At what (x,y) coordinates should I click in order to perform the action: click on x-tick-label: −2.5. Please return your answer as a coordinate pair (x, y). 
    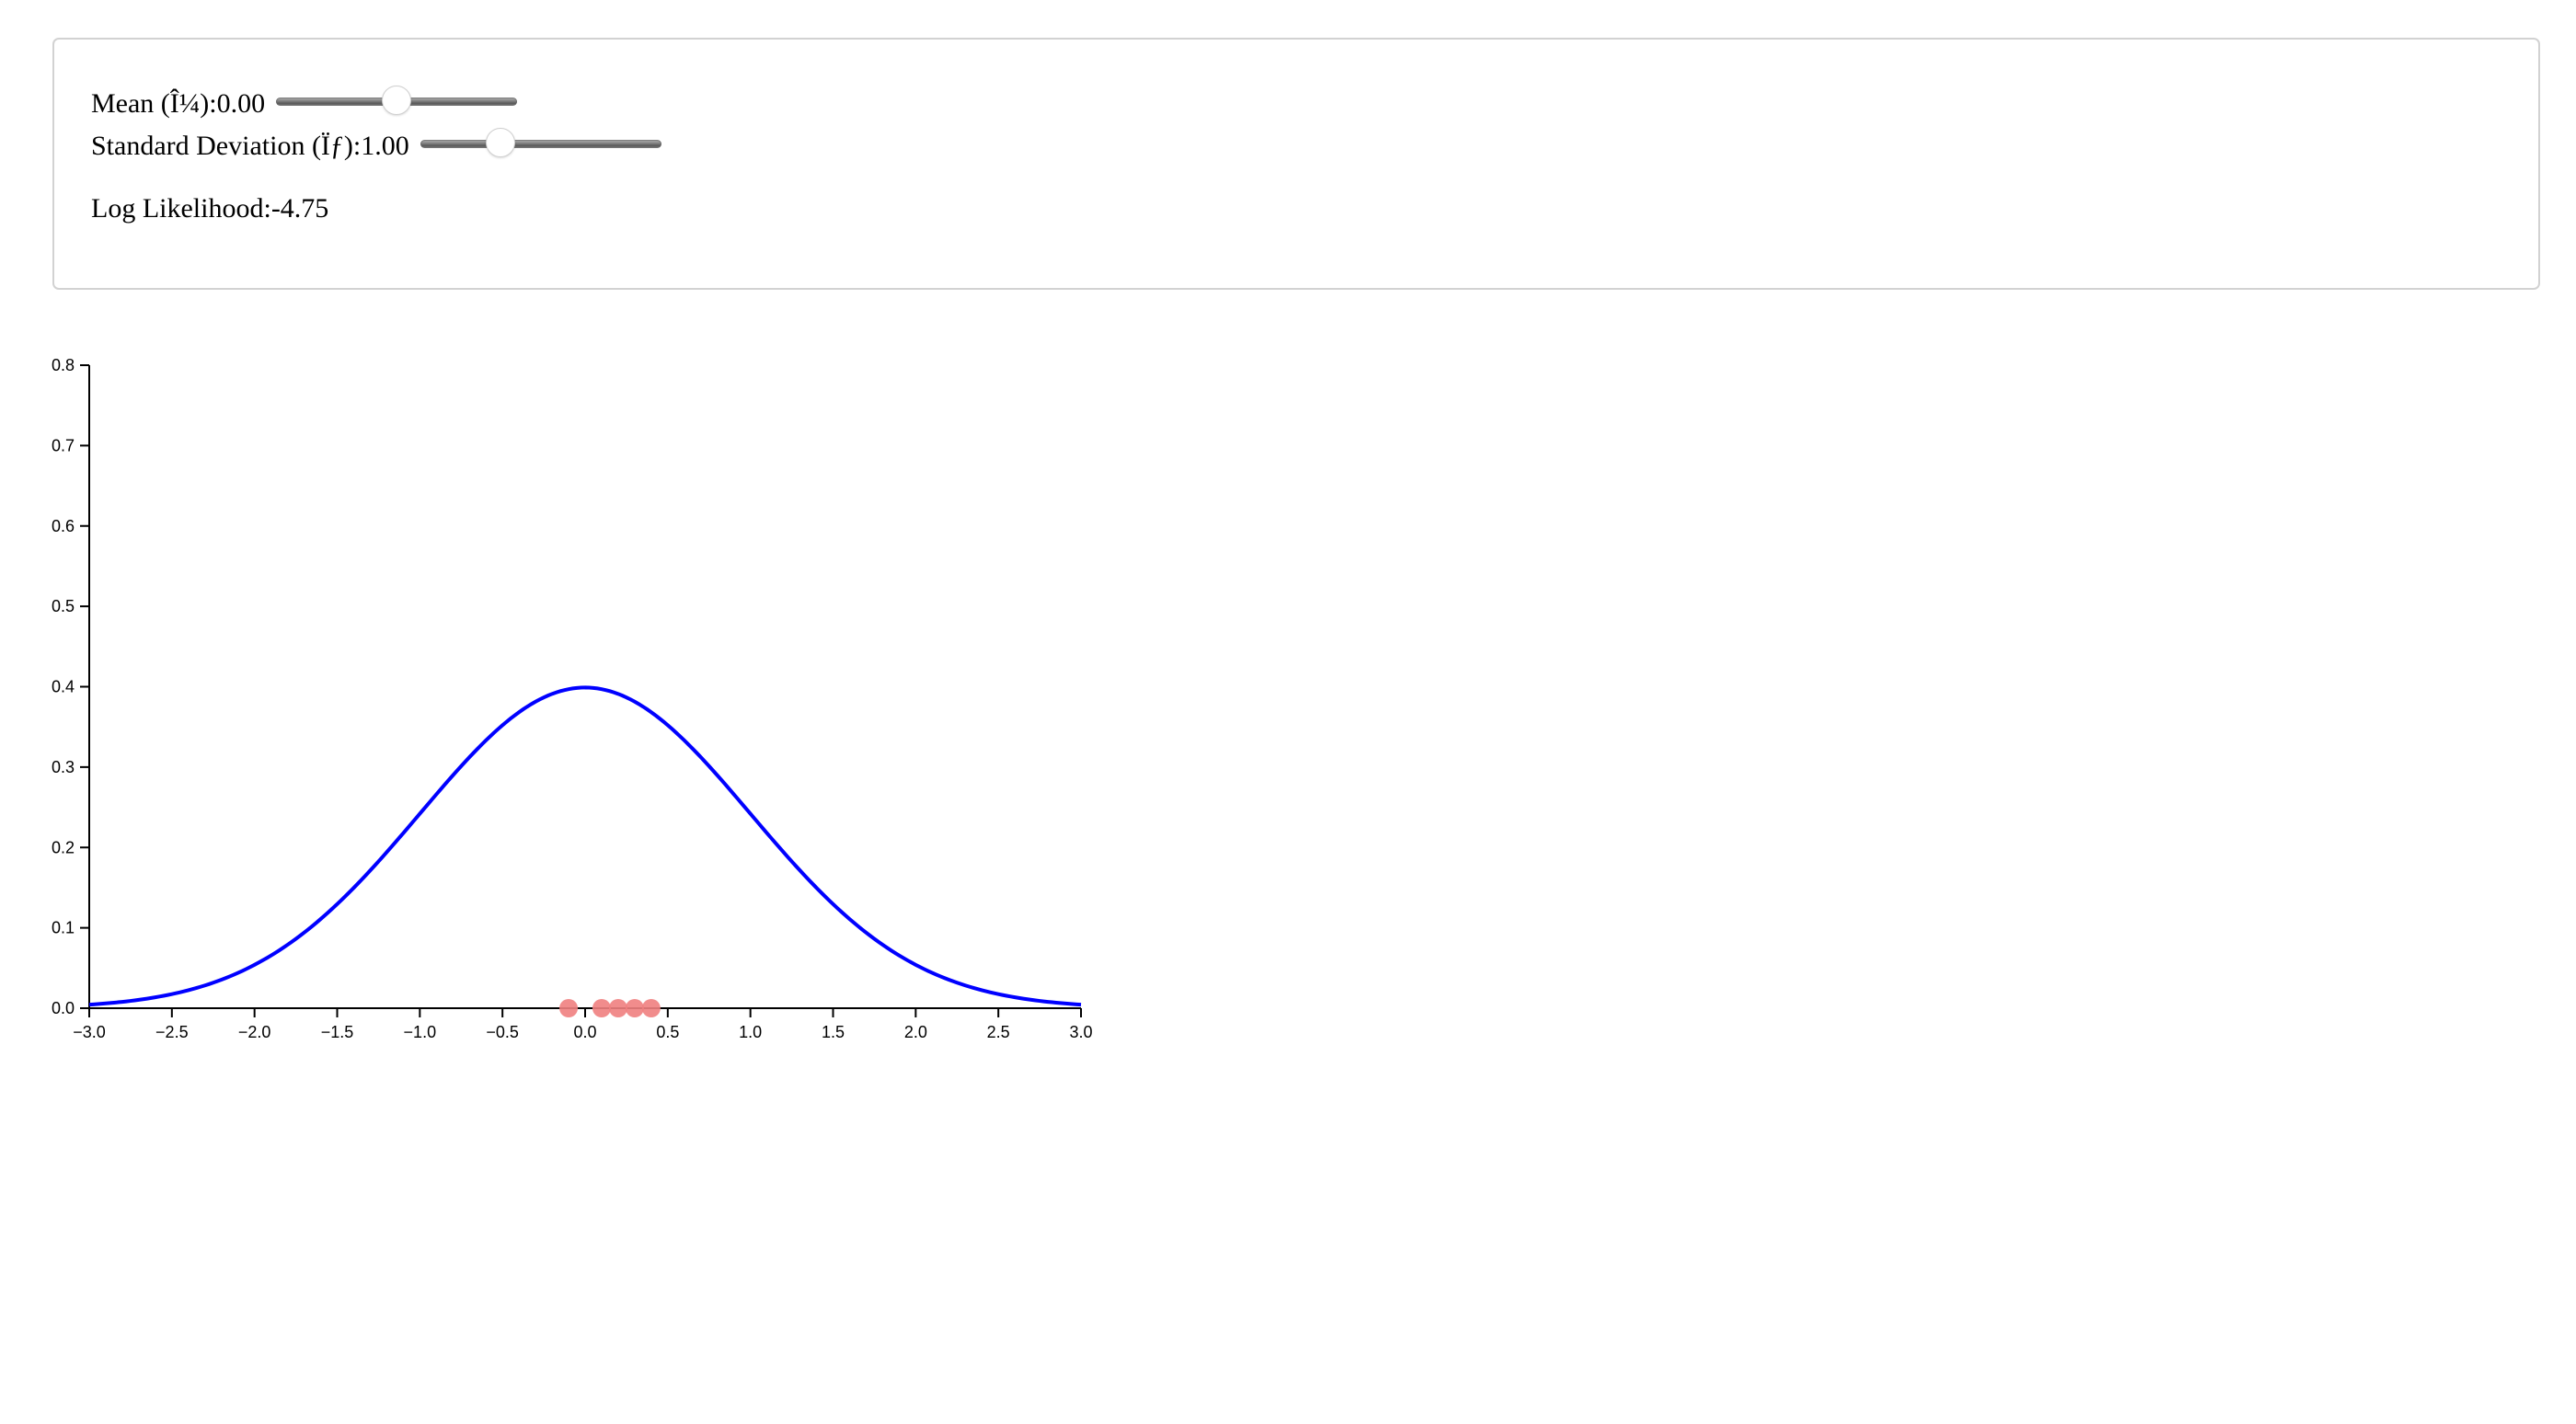
    Looking at the image, I should click on (172, 1032).